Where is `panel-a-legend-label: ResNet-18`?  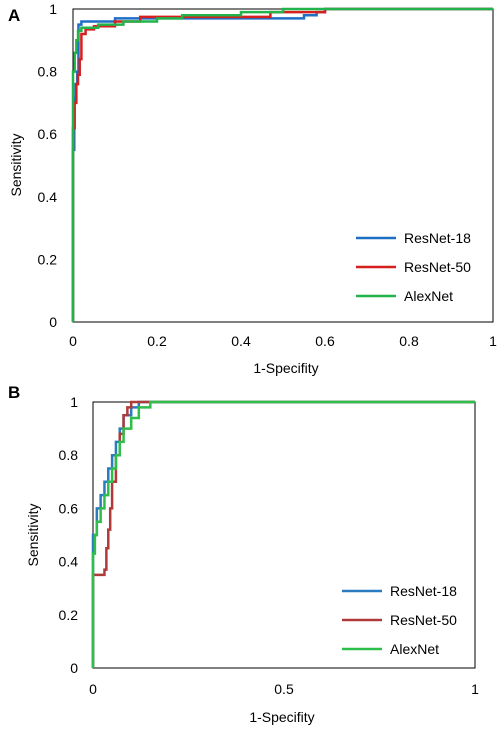
panel-a-legend-label: ResNet-18 is located at coordinates (437, 238).